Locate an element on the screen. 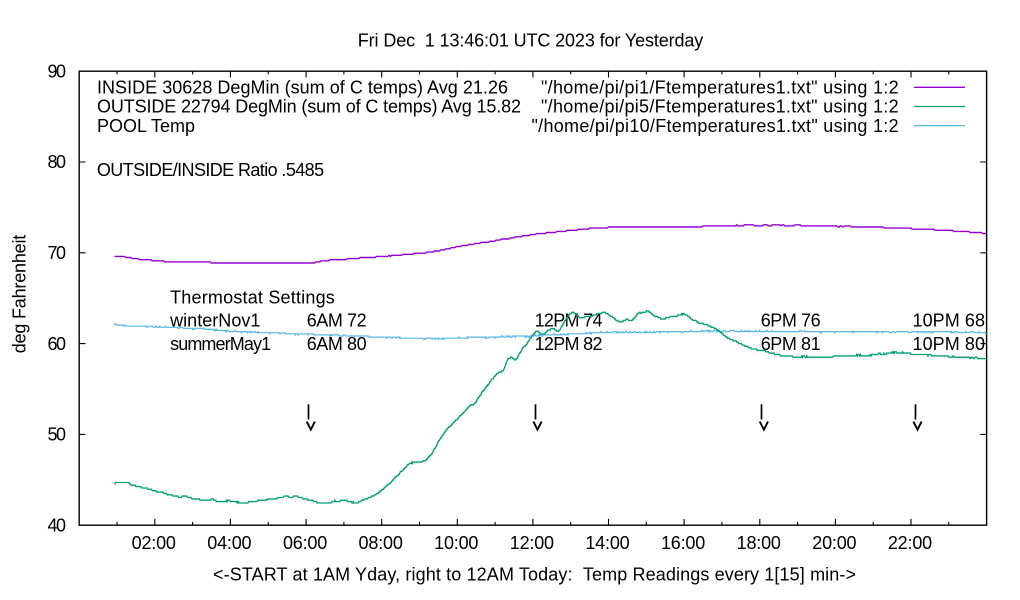  svg-text: 10PM 68 is located at coordinates (949, 320).